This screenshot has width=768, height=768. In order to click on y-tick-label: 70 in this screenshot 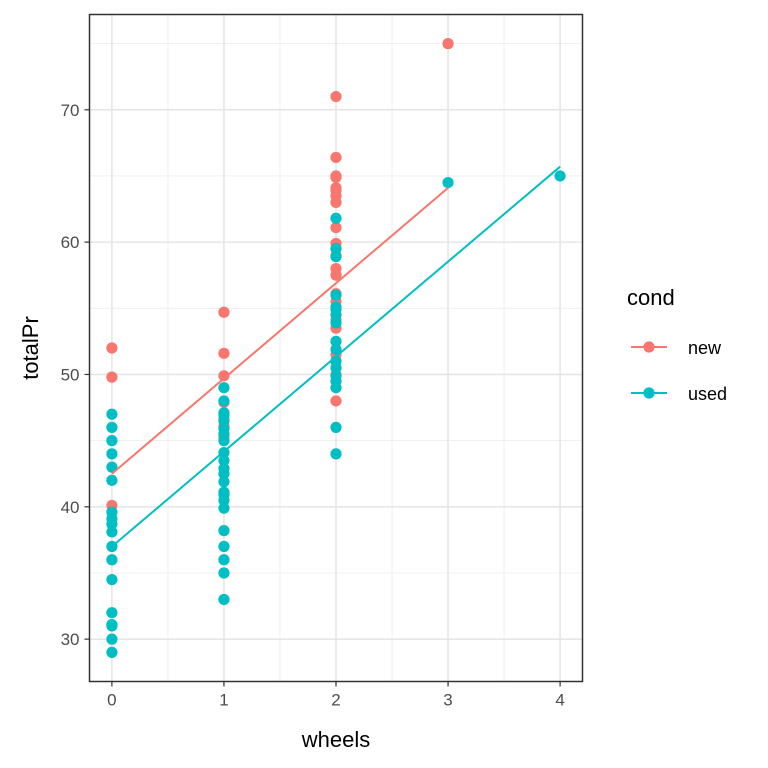, I will do `click(70, 110)`.